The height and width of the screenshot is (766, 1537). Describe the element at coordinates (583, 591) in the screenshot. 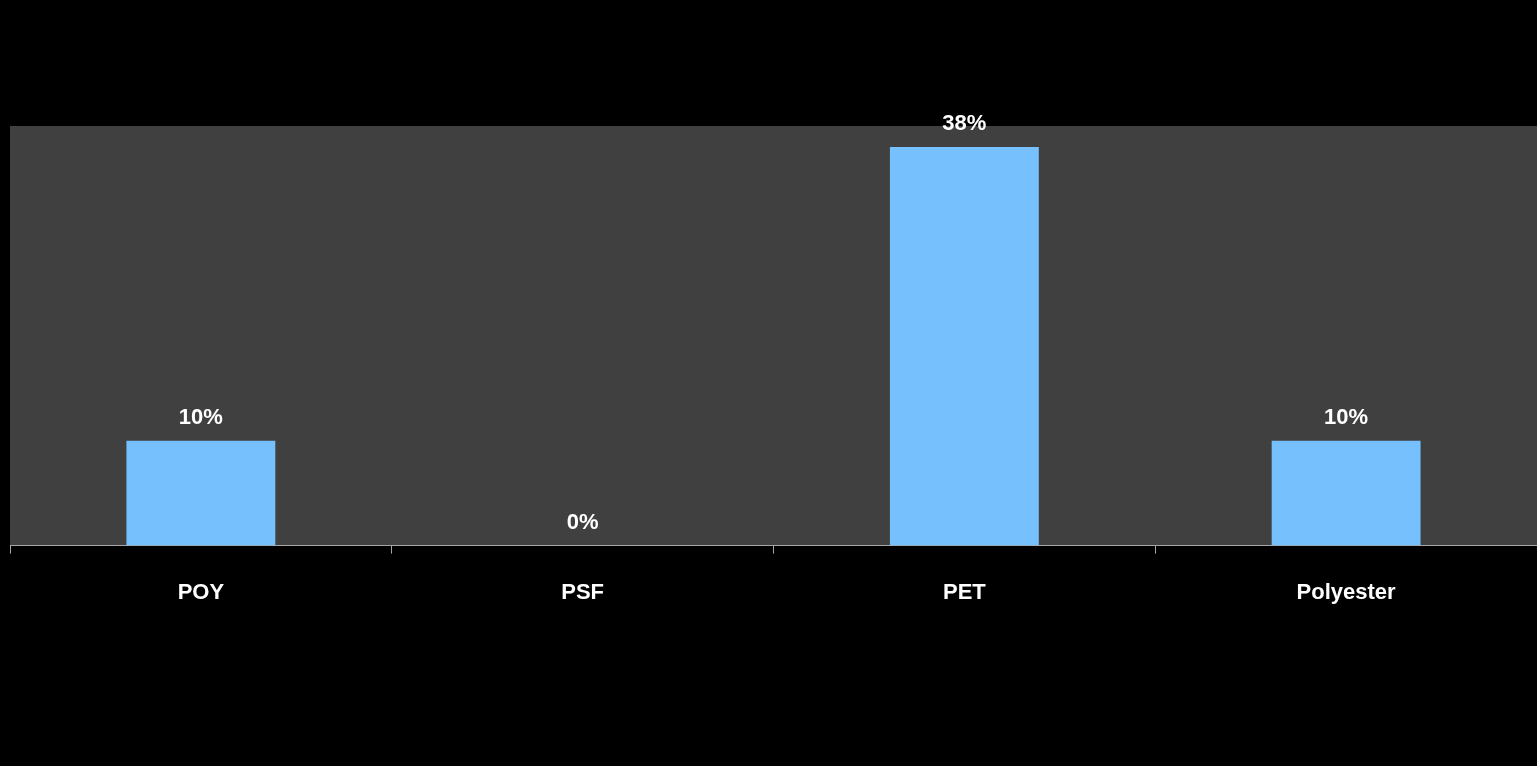

I see `x-tick-label: PSF` at that location.